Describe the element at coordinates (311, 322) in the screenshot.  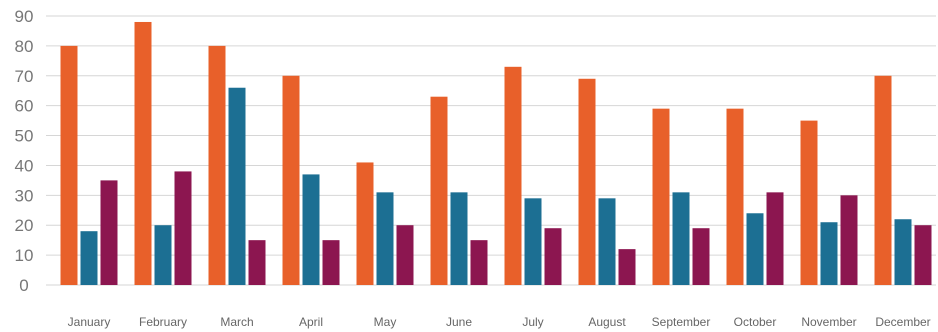
I see `x-tick-label: April` at that location.